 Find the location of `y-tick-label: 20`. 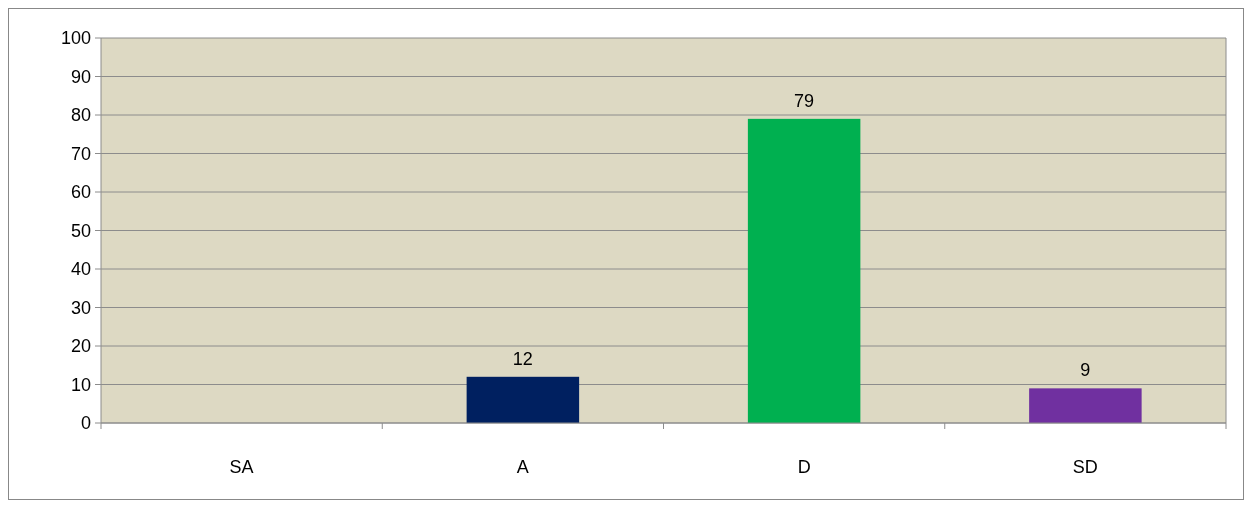

y-tick-label: 20 is located at coordinates (80, 346).